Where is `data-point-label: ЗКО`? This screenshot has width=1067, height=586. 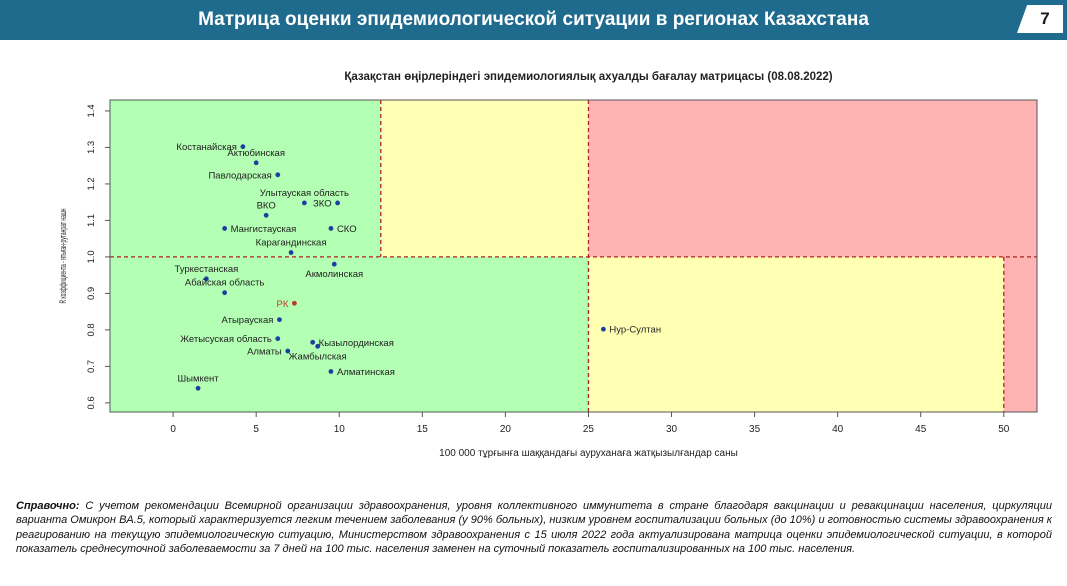
data-point-label: ЗКО is located at coordinates (322, 203).